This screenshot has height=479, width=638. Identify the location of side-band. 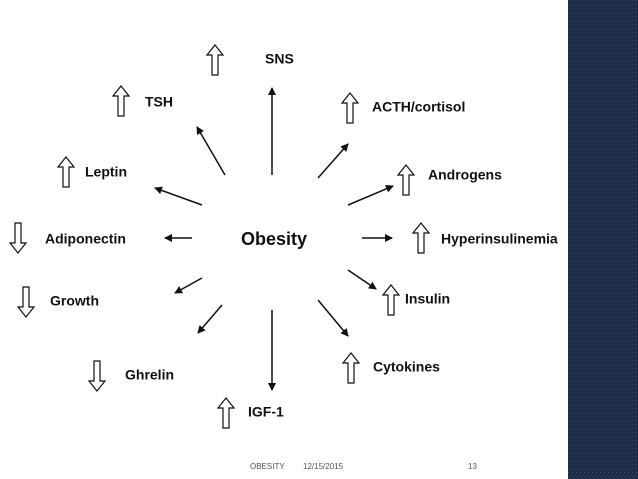
(603, 239).